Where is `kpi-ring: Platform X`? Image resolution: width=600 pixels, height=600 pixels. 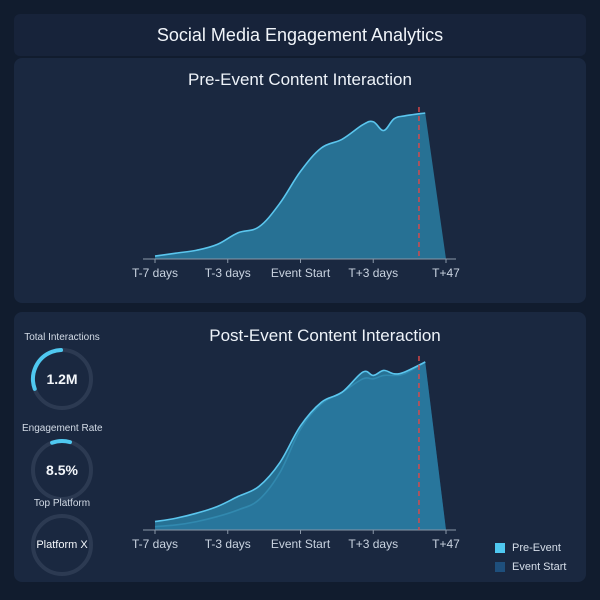
kpi-ring: Platform X is located at coordinates (62, 545).